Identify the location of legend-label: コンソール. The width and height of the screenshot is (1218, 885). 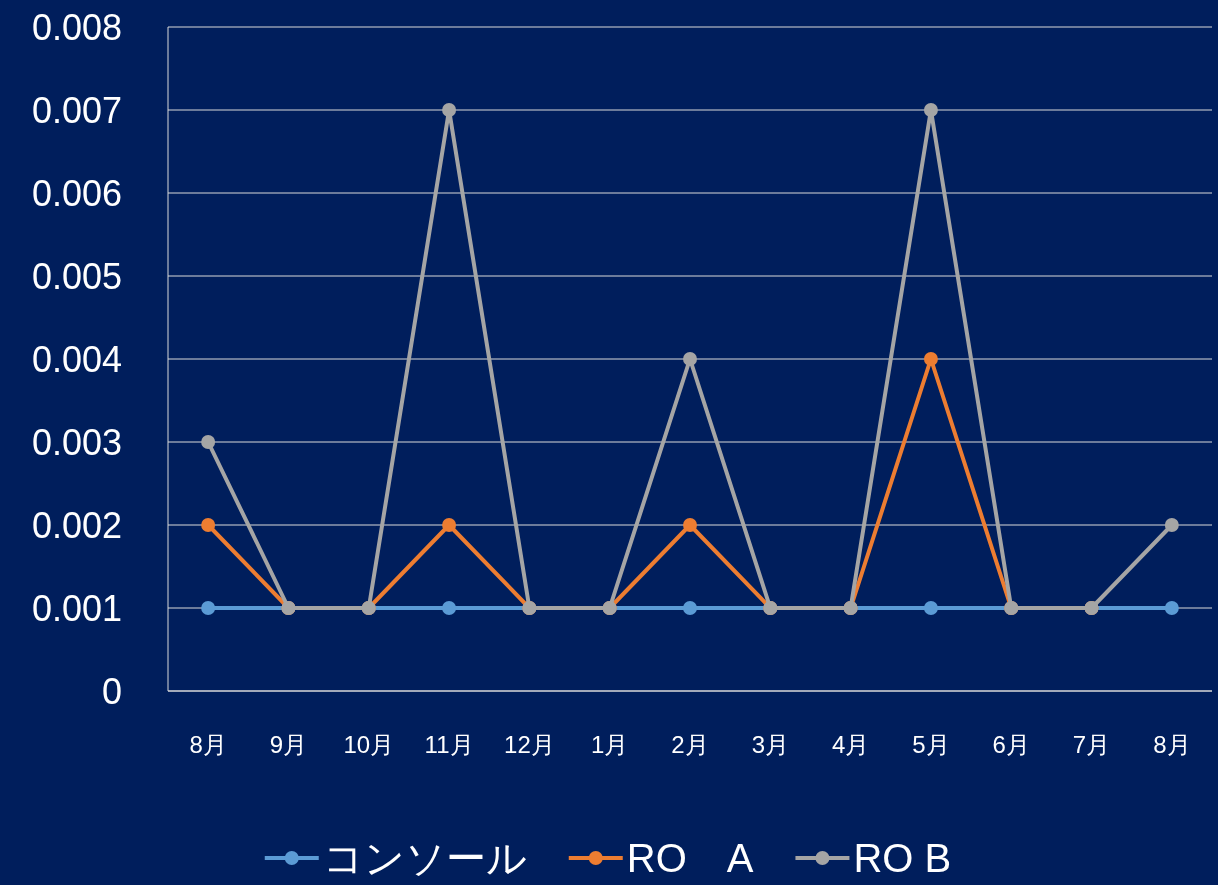
(424, 858).